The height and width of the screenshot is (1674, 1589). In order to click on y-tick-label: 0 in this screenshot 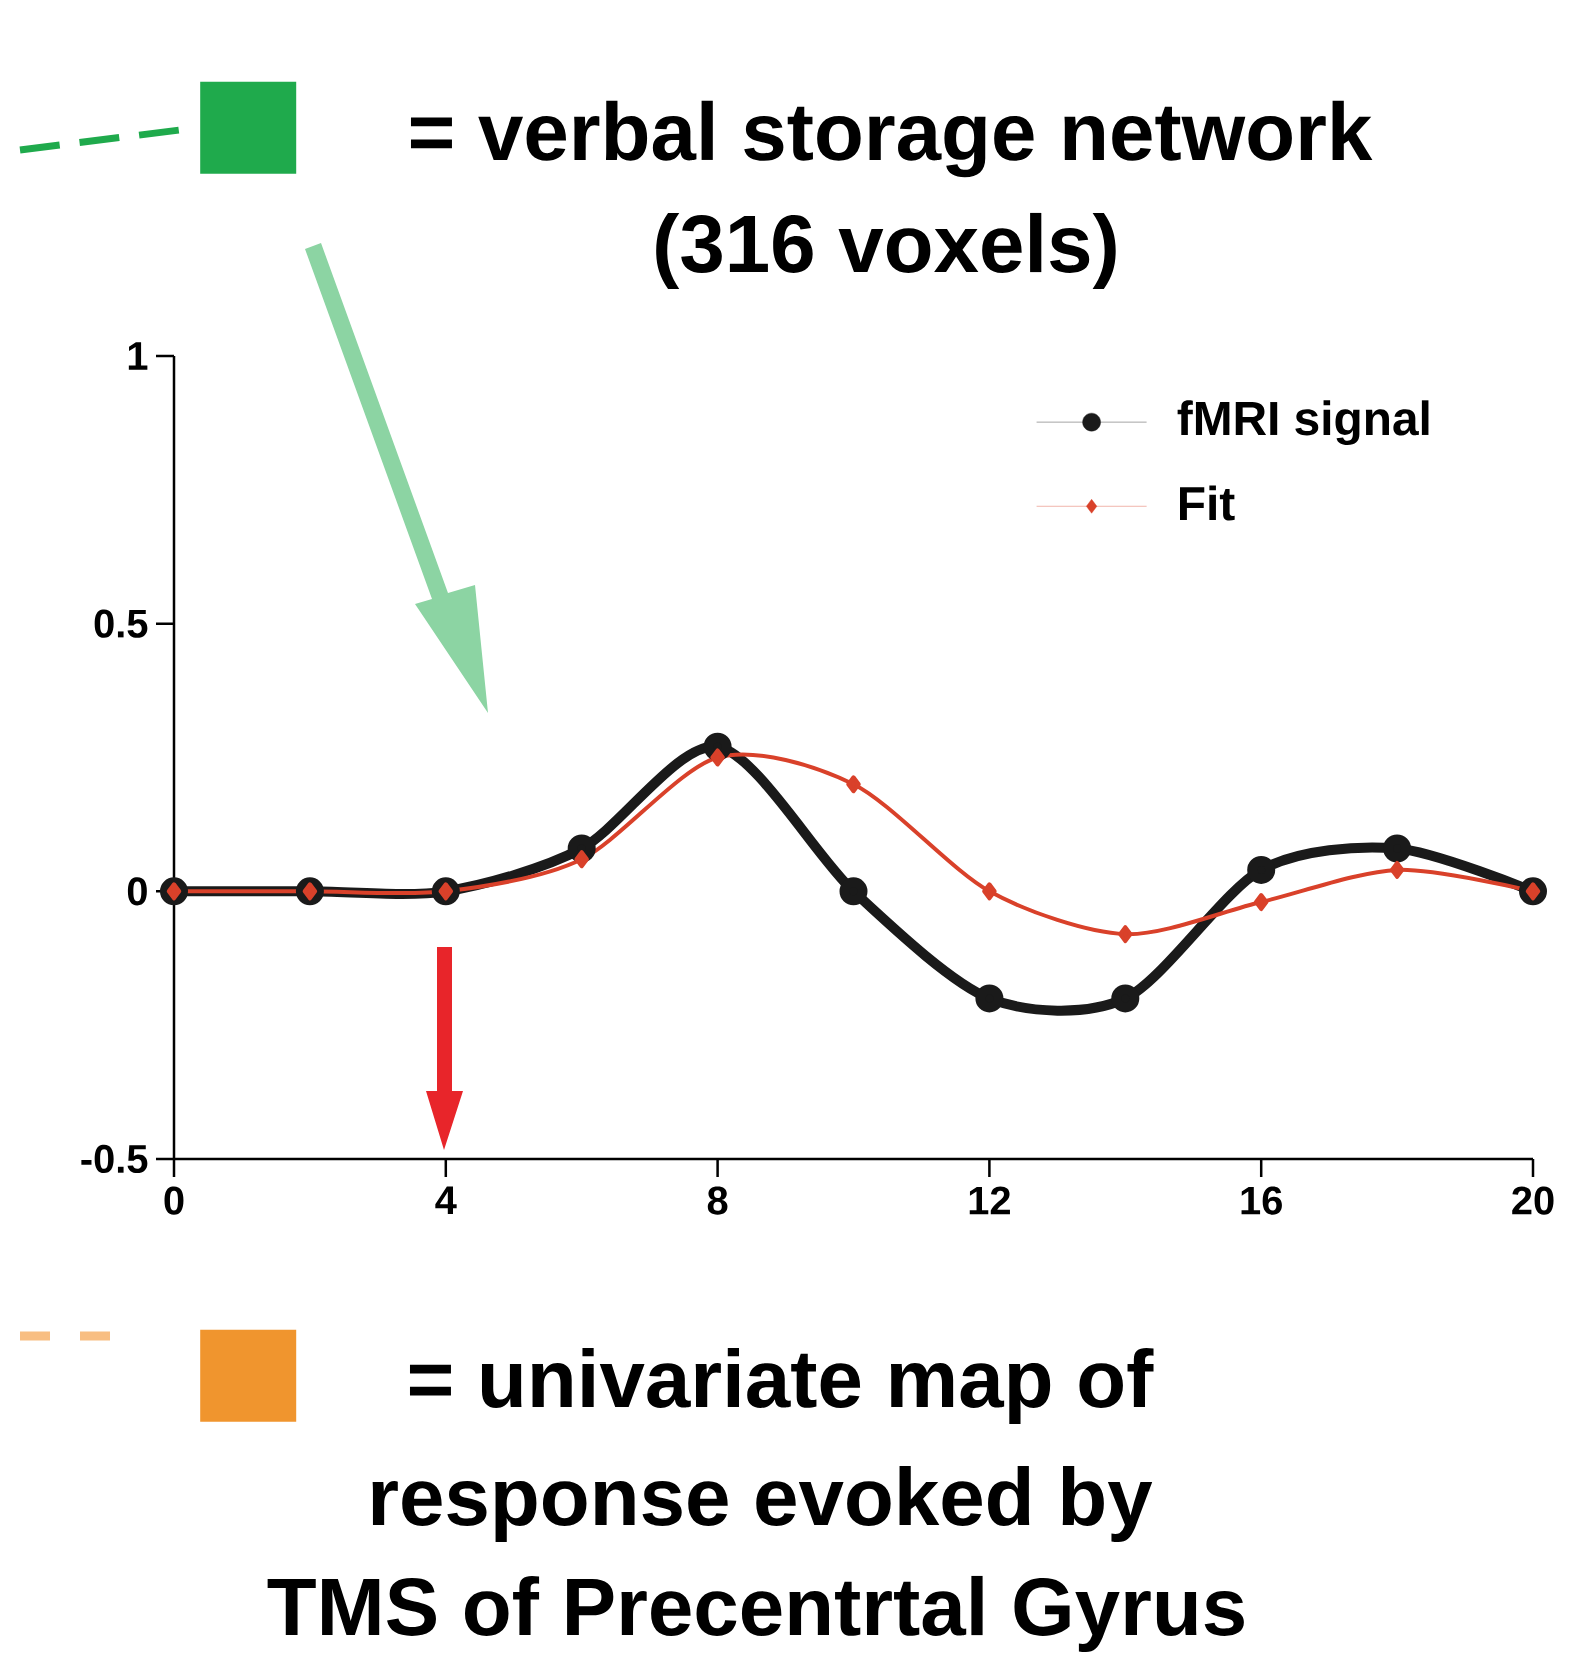, I will do `click(137, 891)`.